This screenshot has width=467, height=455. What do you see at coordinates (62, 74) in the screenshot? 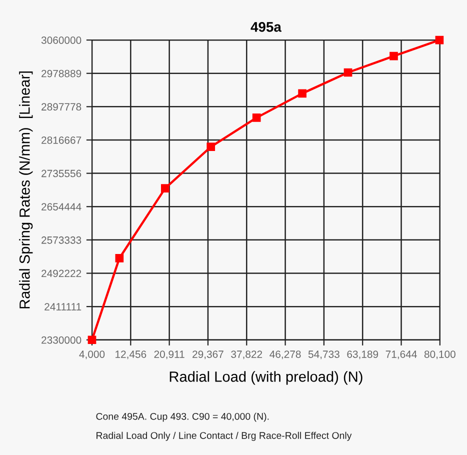
I see `y-tick-label: 2978889` at bounding box center [62, 74].